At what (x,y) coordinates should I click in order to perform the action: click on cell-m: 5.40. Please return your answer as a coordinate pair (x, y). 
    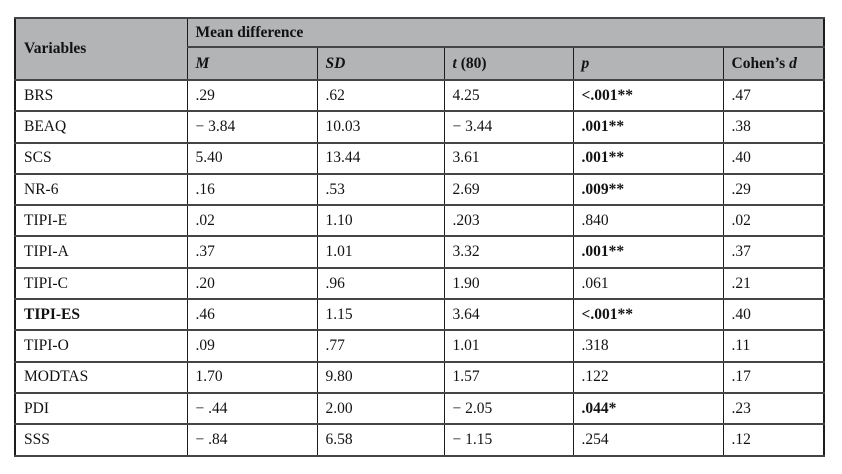
    Looking at the image, I should click on (252, 158).